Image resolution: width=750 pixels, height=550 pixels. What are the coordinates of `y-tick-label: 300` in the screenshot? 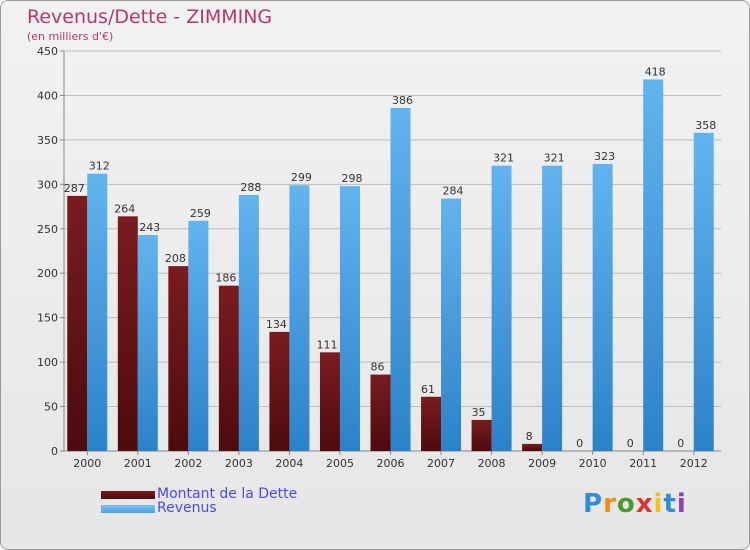 It's located at (47, 184).